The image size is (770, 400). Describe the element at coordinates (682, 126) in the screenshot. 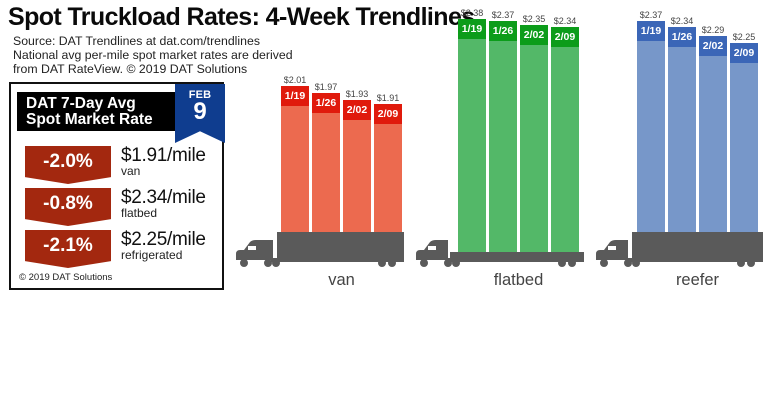

I see `bar-reefer-1-26: 1/26 $2.34` at that location.